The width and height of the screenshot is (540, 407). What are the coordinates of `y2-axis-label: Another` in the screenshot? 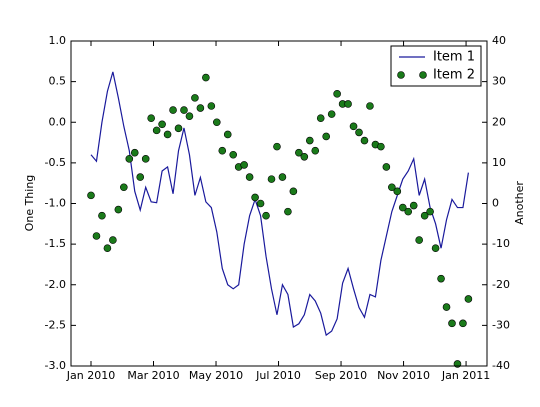 It's located at (519, 203).